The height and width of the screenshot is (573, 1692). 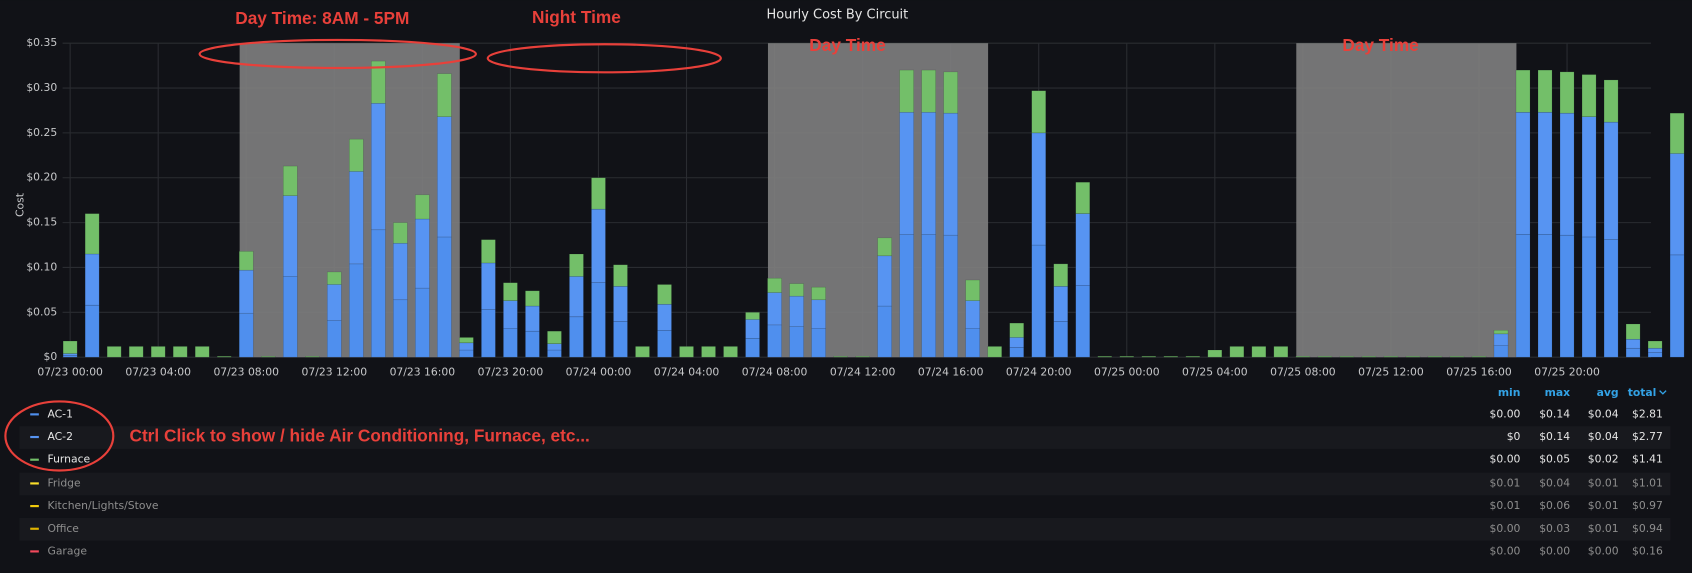 I want to click on sort-icon, so click(x=1663, y=392).